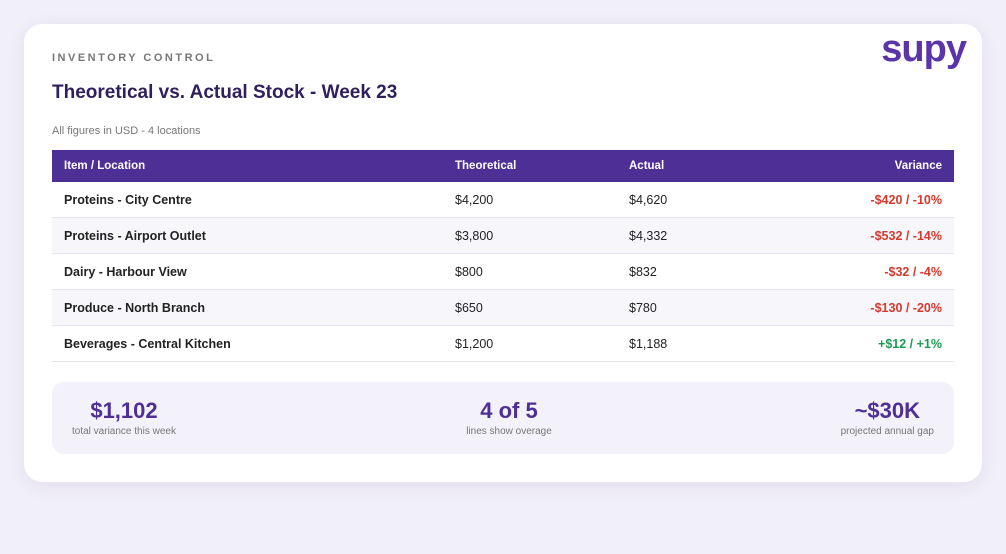 The image size is (1006, 554). Describe the element at coordinates (134, 58) in the screenshot. I see `eyebrow: INVENTORY CONTROL` at that location.